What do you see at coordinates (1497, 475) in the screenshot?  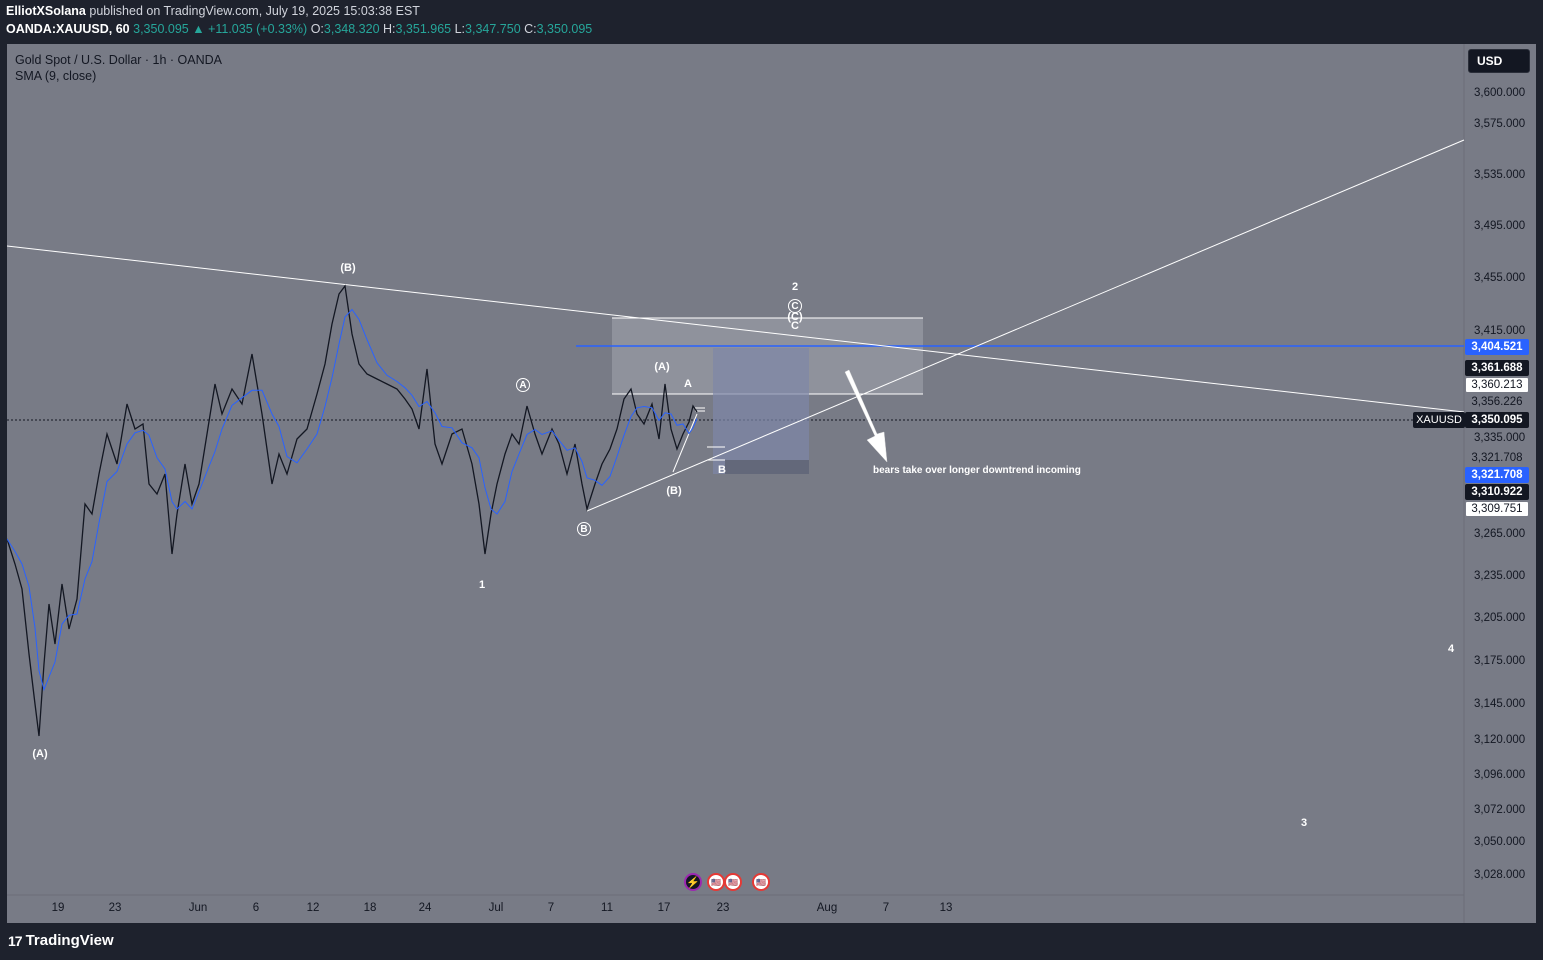 I see `price-label-blue-2: 3,321.708` at bounding box center [1497, 475].